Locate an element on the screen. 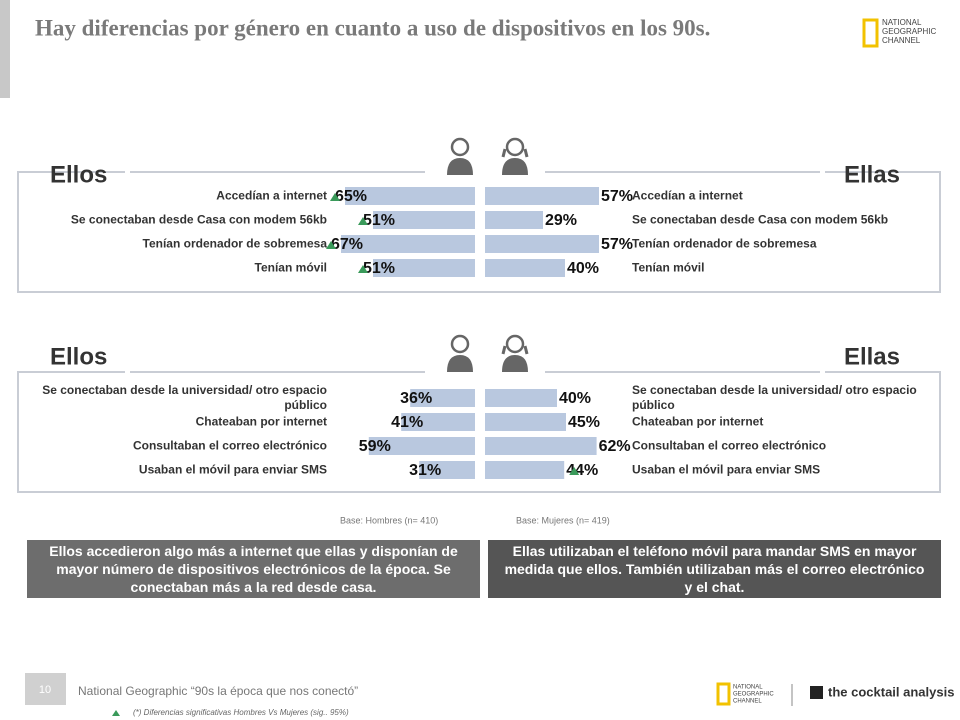  brand-icon is located at coordinates (816, 692).